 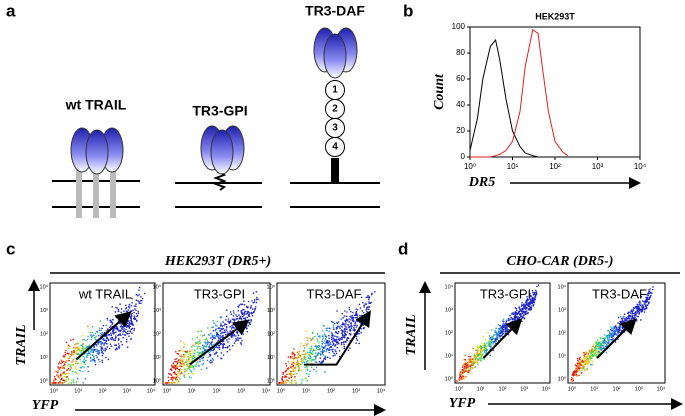 I want to click on y-tick-label: 10⁴, so click(x=449, y=286).